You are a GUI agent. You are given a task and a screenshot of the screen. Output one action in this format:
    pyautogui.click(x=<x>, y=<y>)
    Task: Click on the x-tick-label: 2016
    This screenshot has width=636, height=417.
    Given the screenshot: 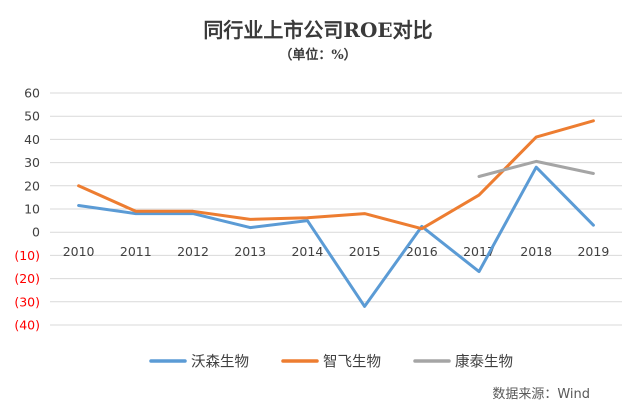 What is the action you would take?
    pyautogui.click(x=422, y=251)
    